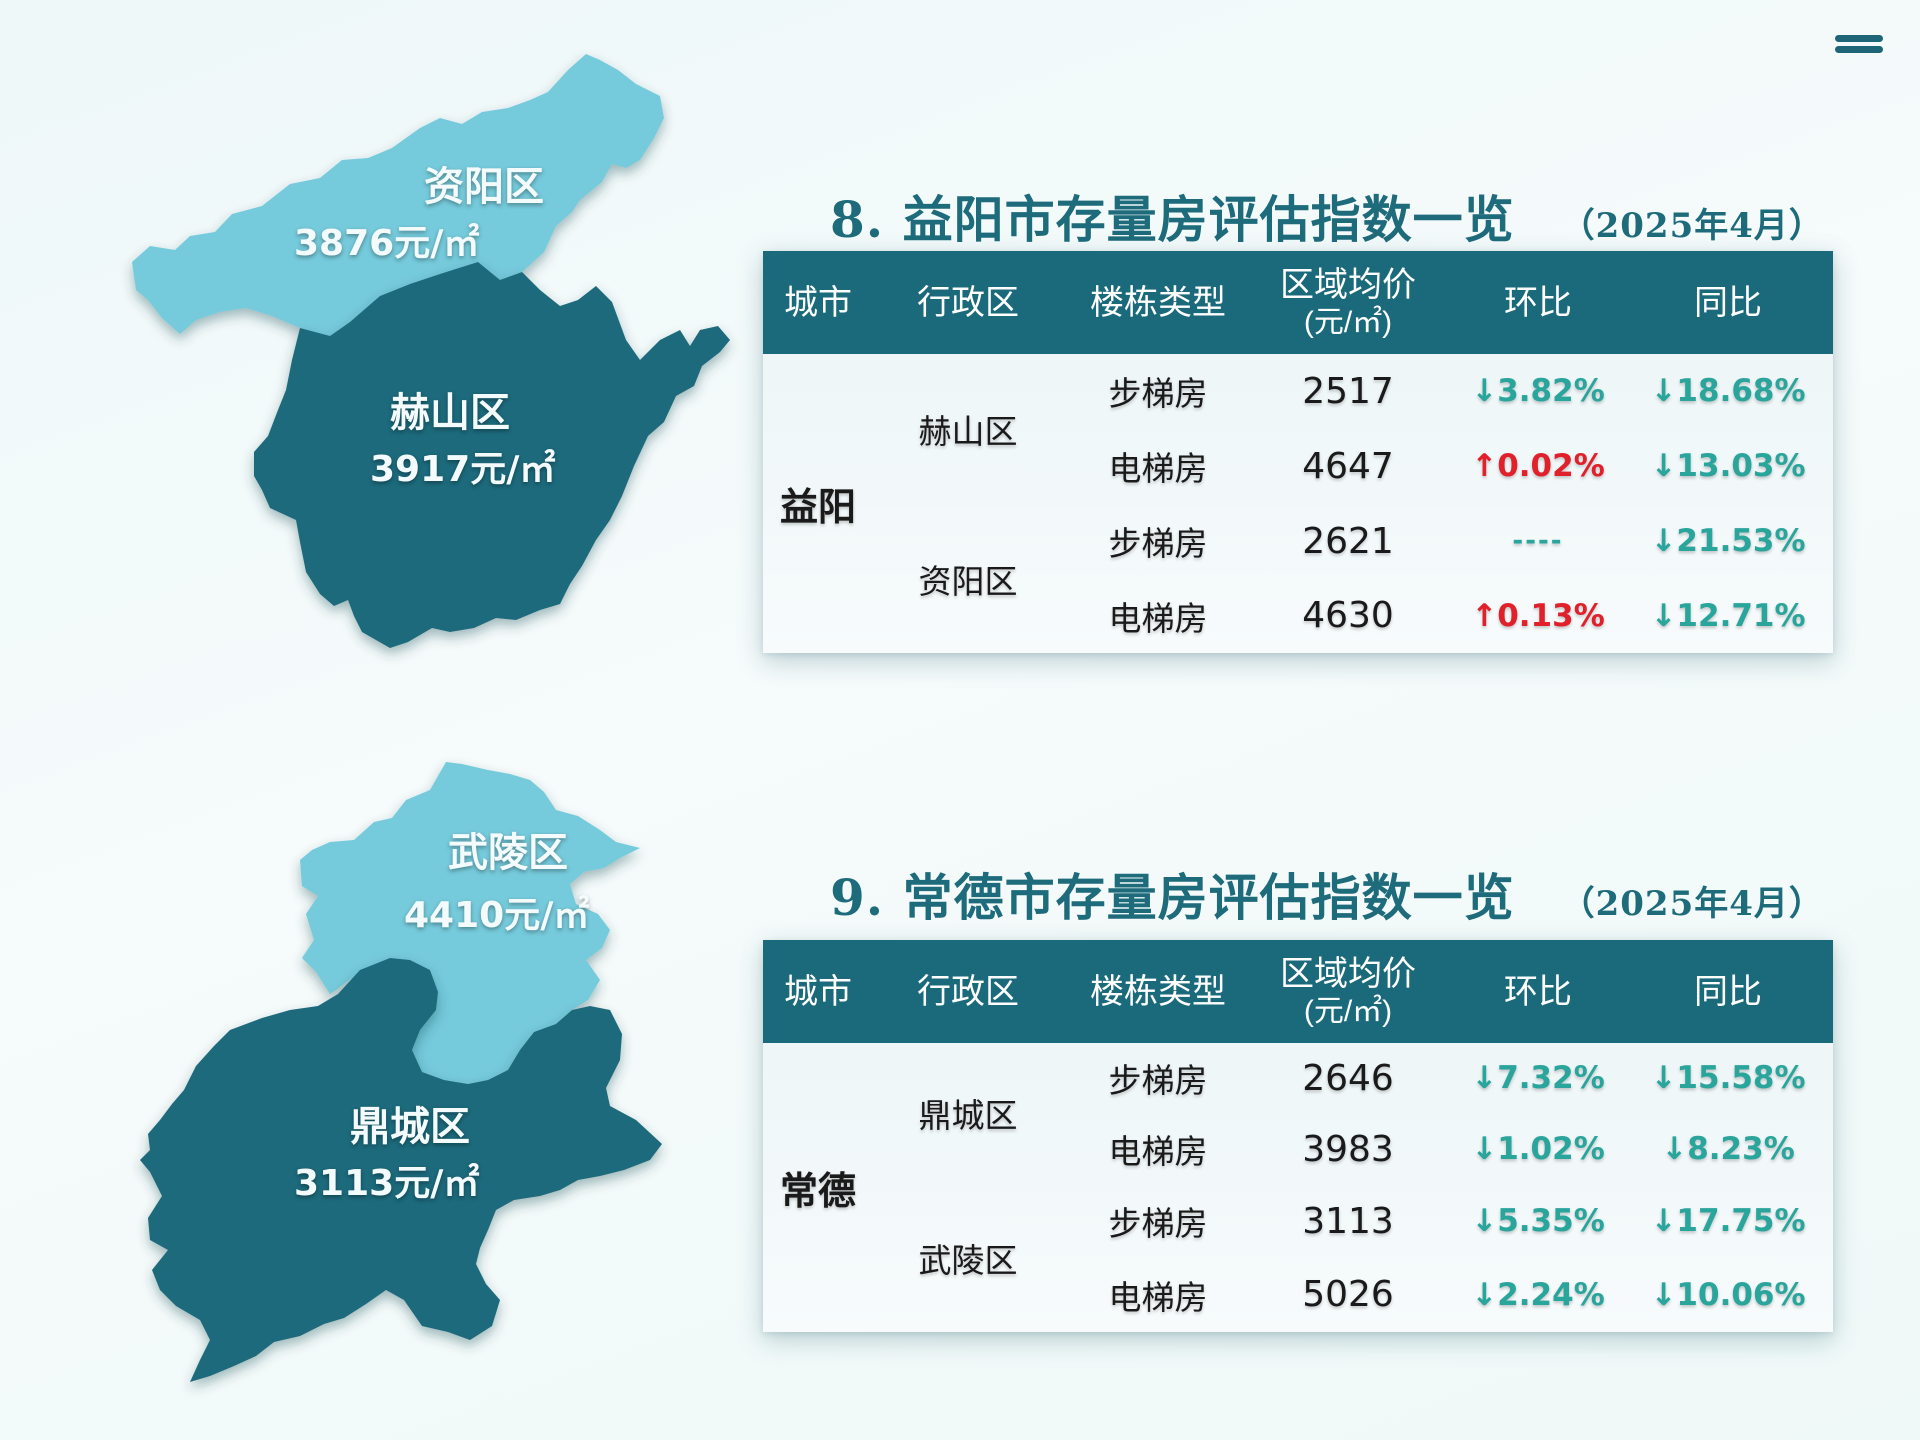 This screenshot has height=1440, width=1920. Describe the element at coordinates (497, 915) in the screenshot. I see `wuling-price: 4410元/㎡` at that location.